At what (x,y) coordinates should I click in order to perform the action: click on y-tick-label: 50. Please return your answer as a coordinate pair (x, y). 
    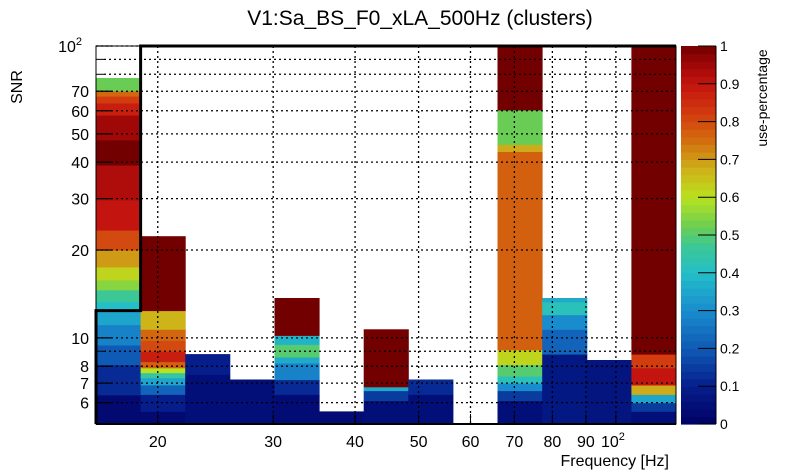
    Looking at the image, I should click on (80, 135).